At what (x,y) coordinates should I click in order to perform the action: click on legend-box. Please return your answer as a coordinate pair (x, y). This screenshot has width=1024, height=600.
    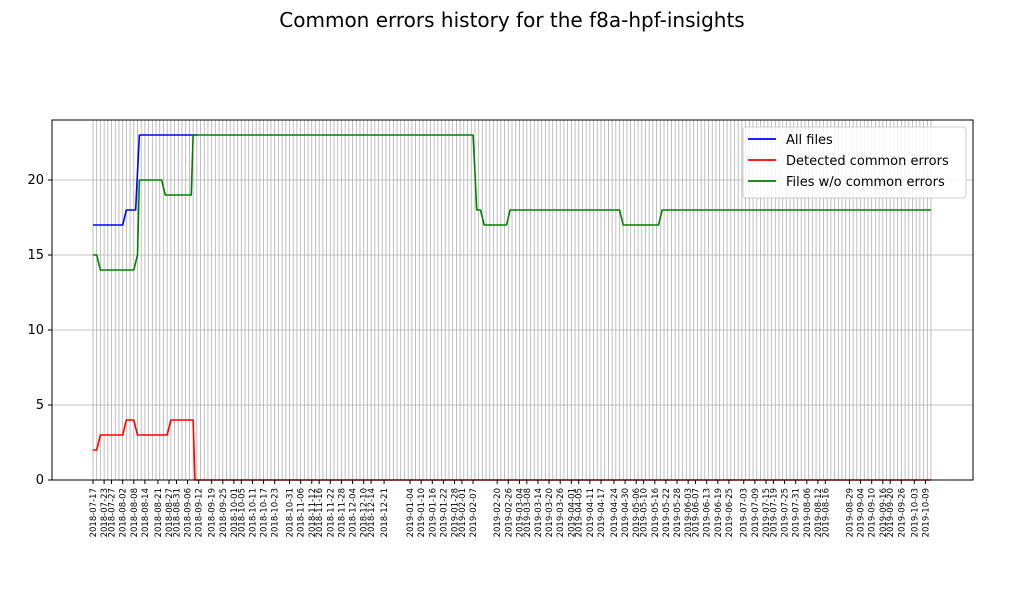
    Looking at the image, I should click on (854, 162).